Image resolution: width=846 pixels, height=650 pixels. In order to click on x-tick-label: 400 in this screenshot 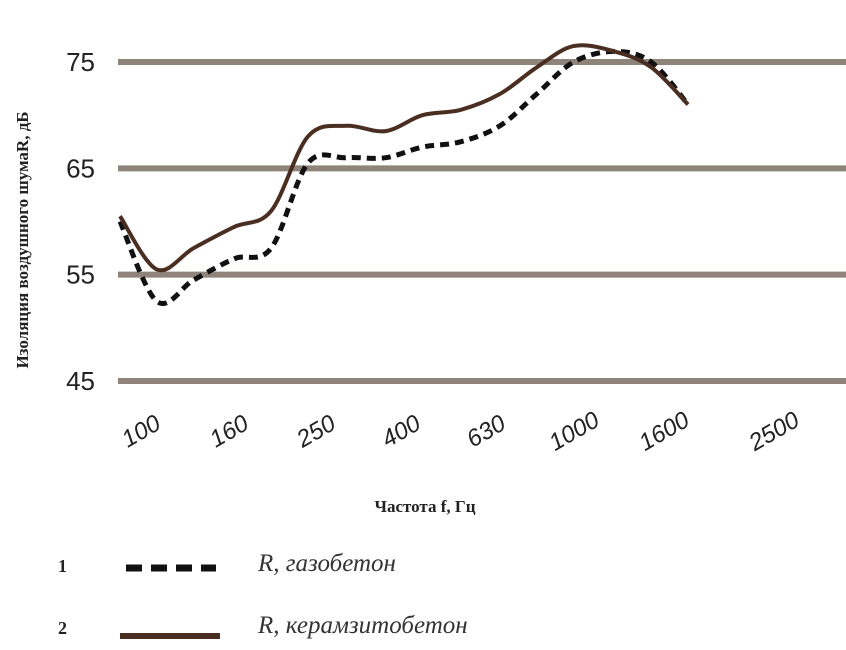, I will do `click(401, 431)`.